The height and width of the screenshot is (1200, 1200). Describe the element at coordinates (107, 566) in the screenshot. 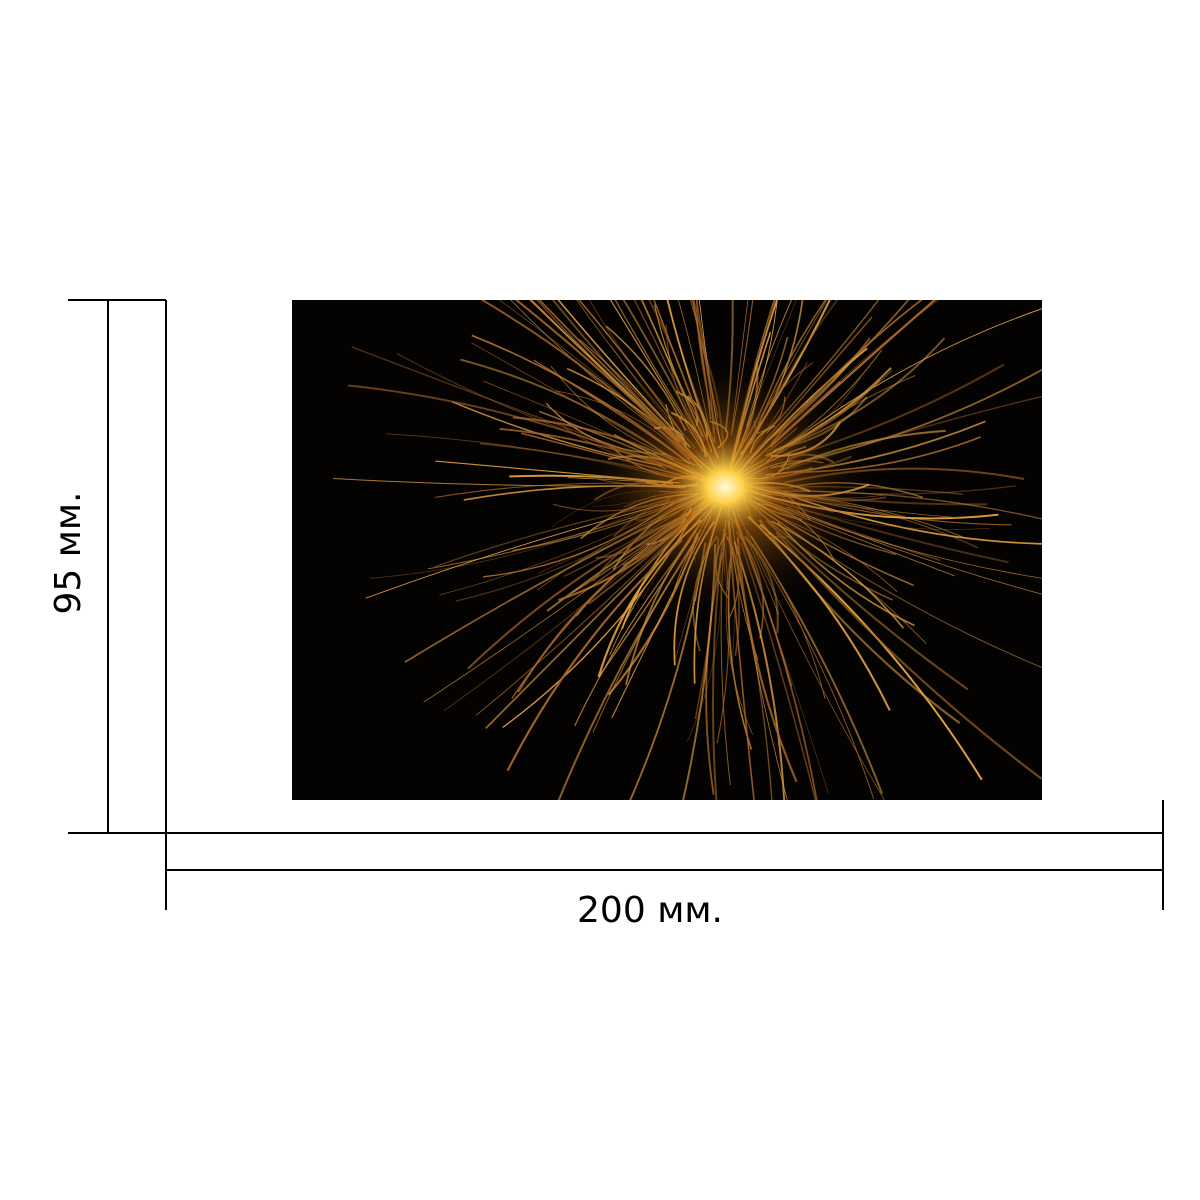

I see `height-dimension: 95 мм.` at that location.